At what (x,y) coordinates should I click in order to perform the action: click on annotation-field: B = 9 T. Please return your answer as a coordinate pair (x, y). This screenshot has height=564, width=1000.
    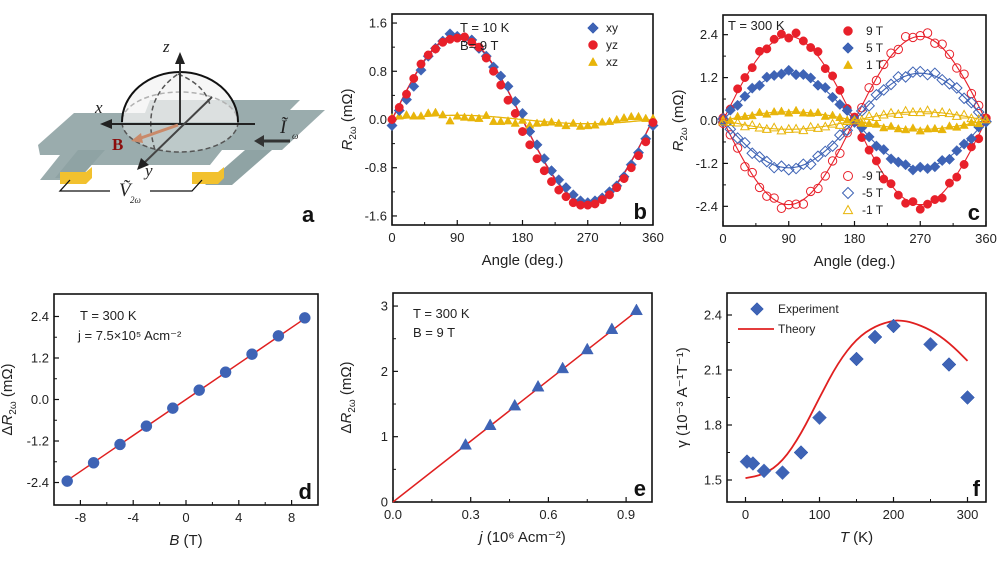
    Looking at the image, I should click on (434, 332).